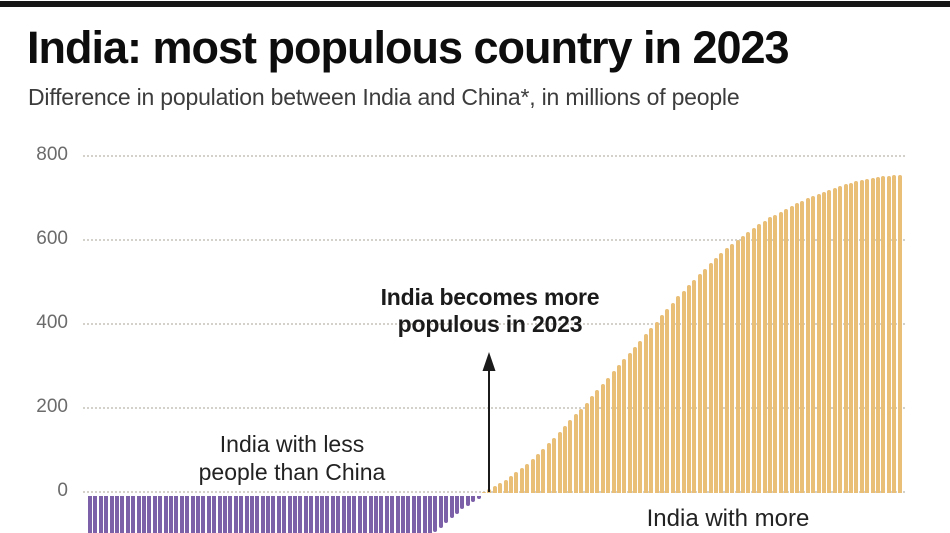  I want to click on bar-year-1964, so click(165, 514).